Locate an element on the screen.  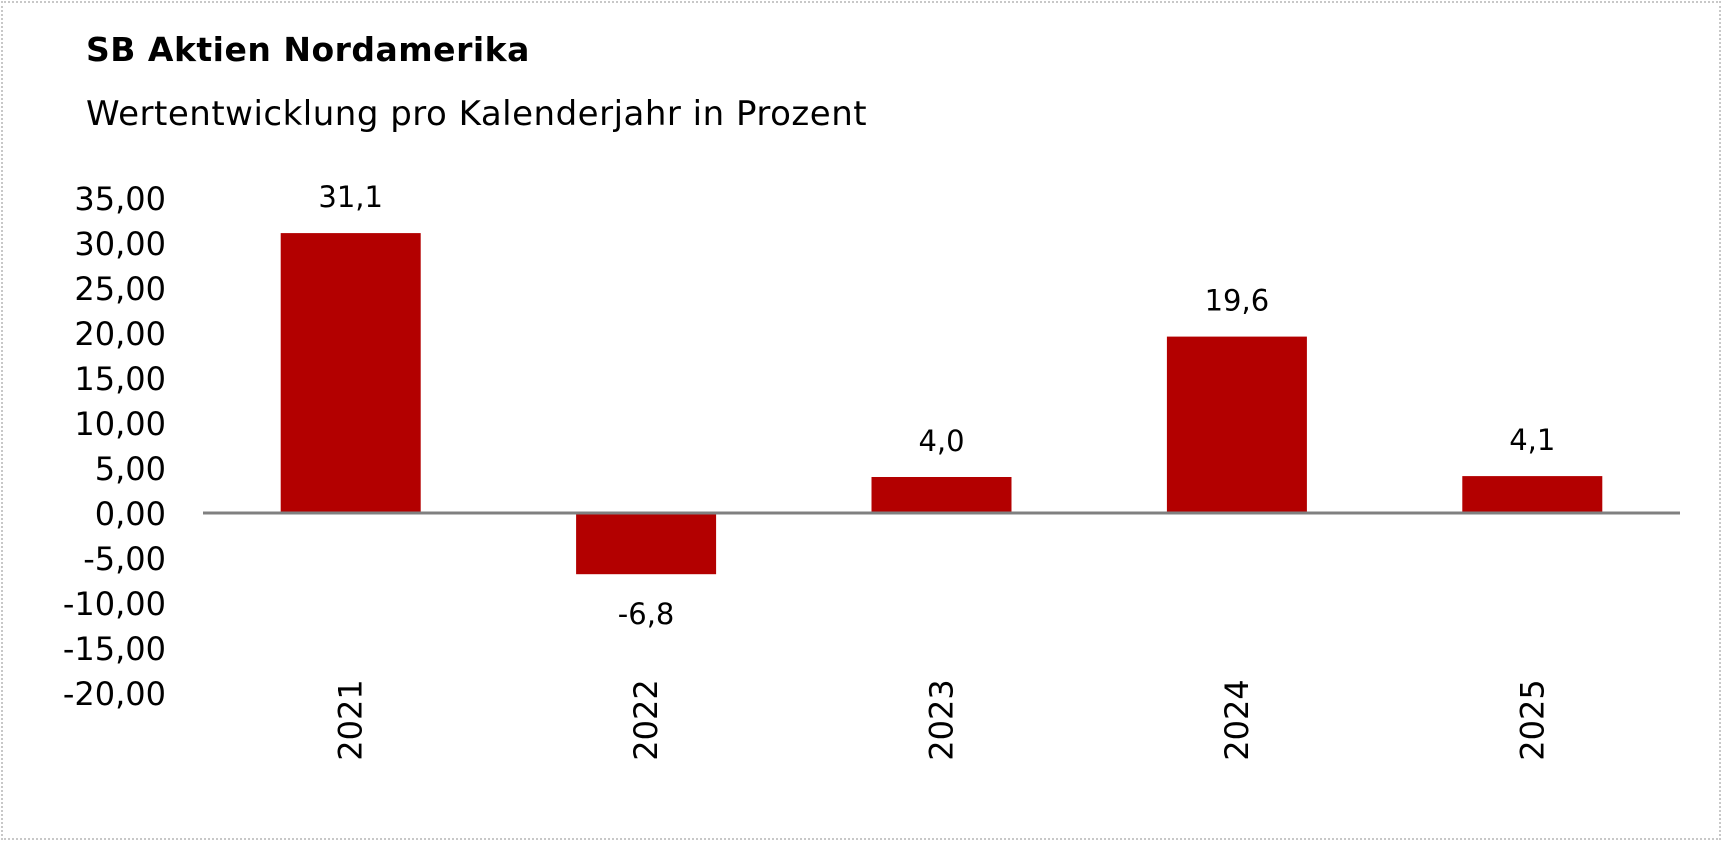
bar-2025 is located at coordinates (1532, 494).